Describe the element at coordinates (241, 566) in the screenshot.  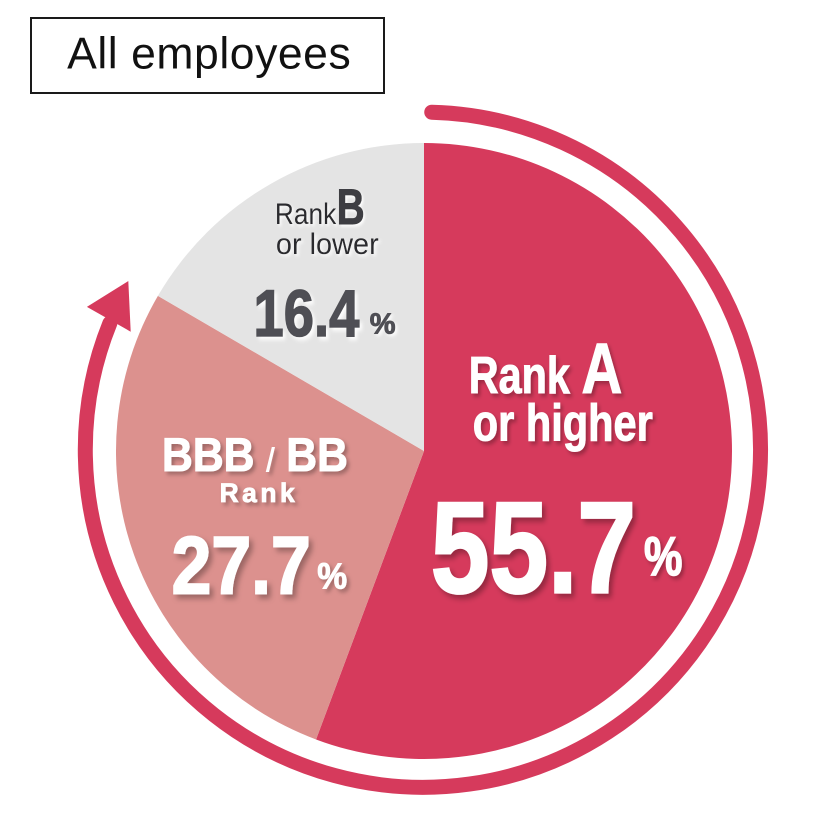
I see `svg-text: 27.7` at that location.